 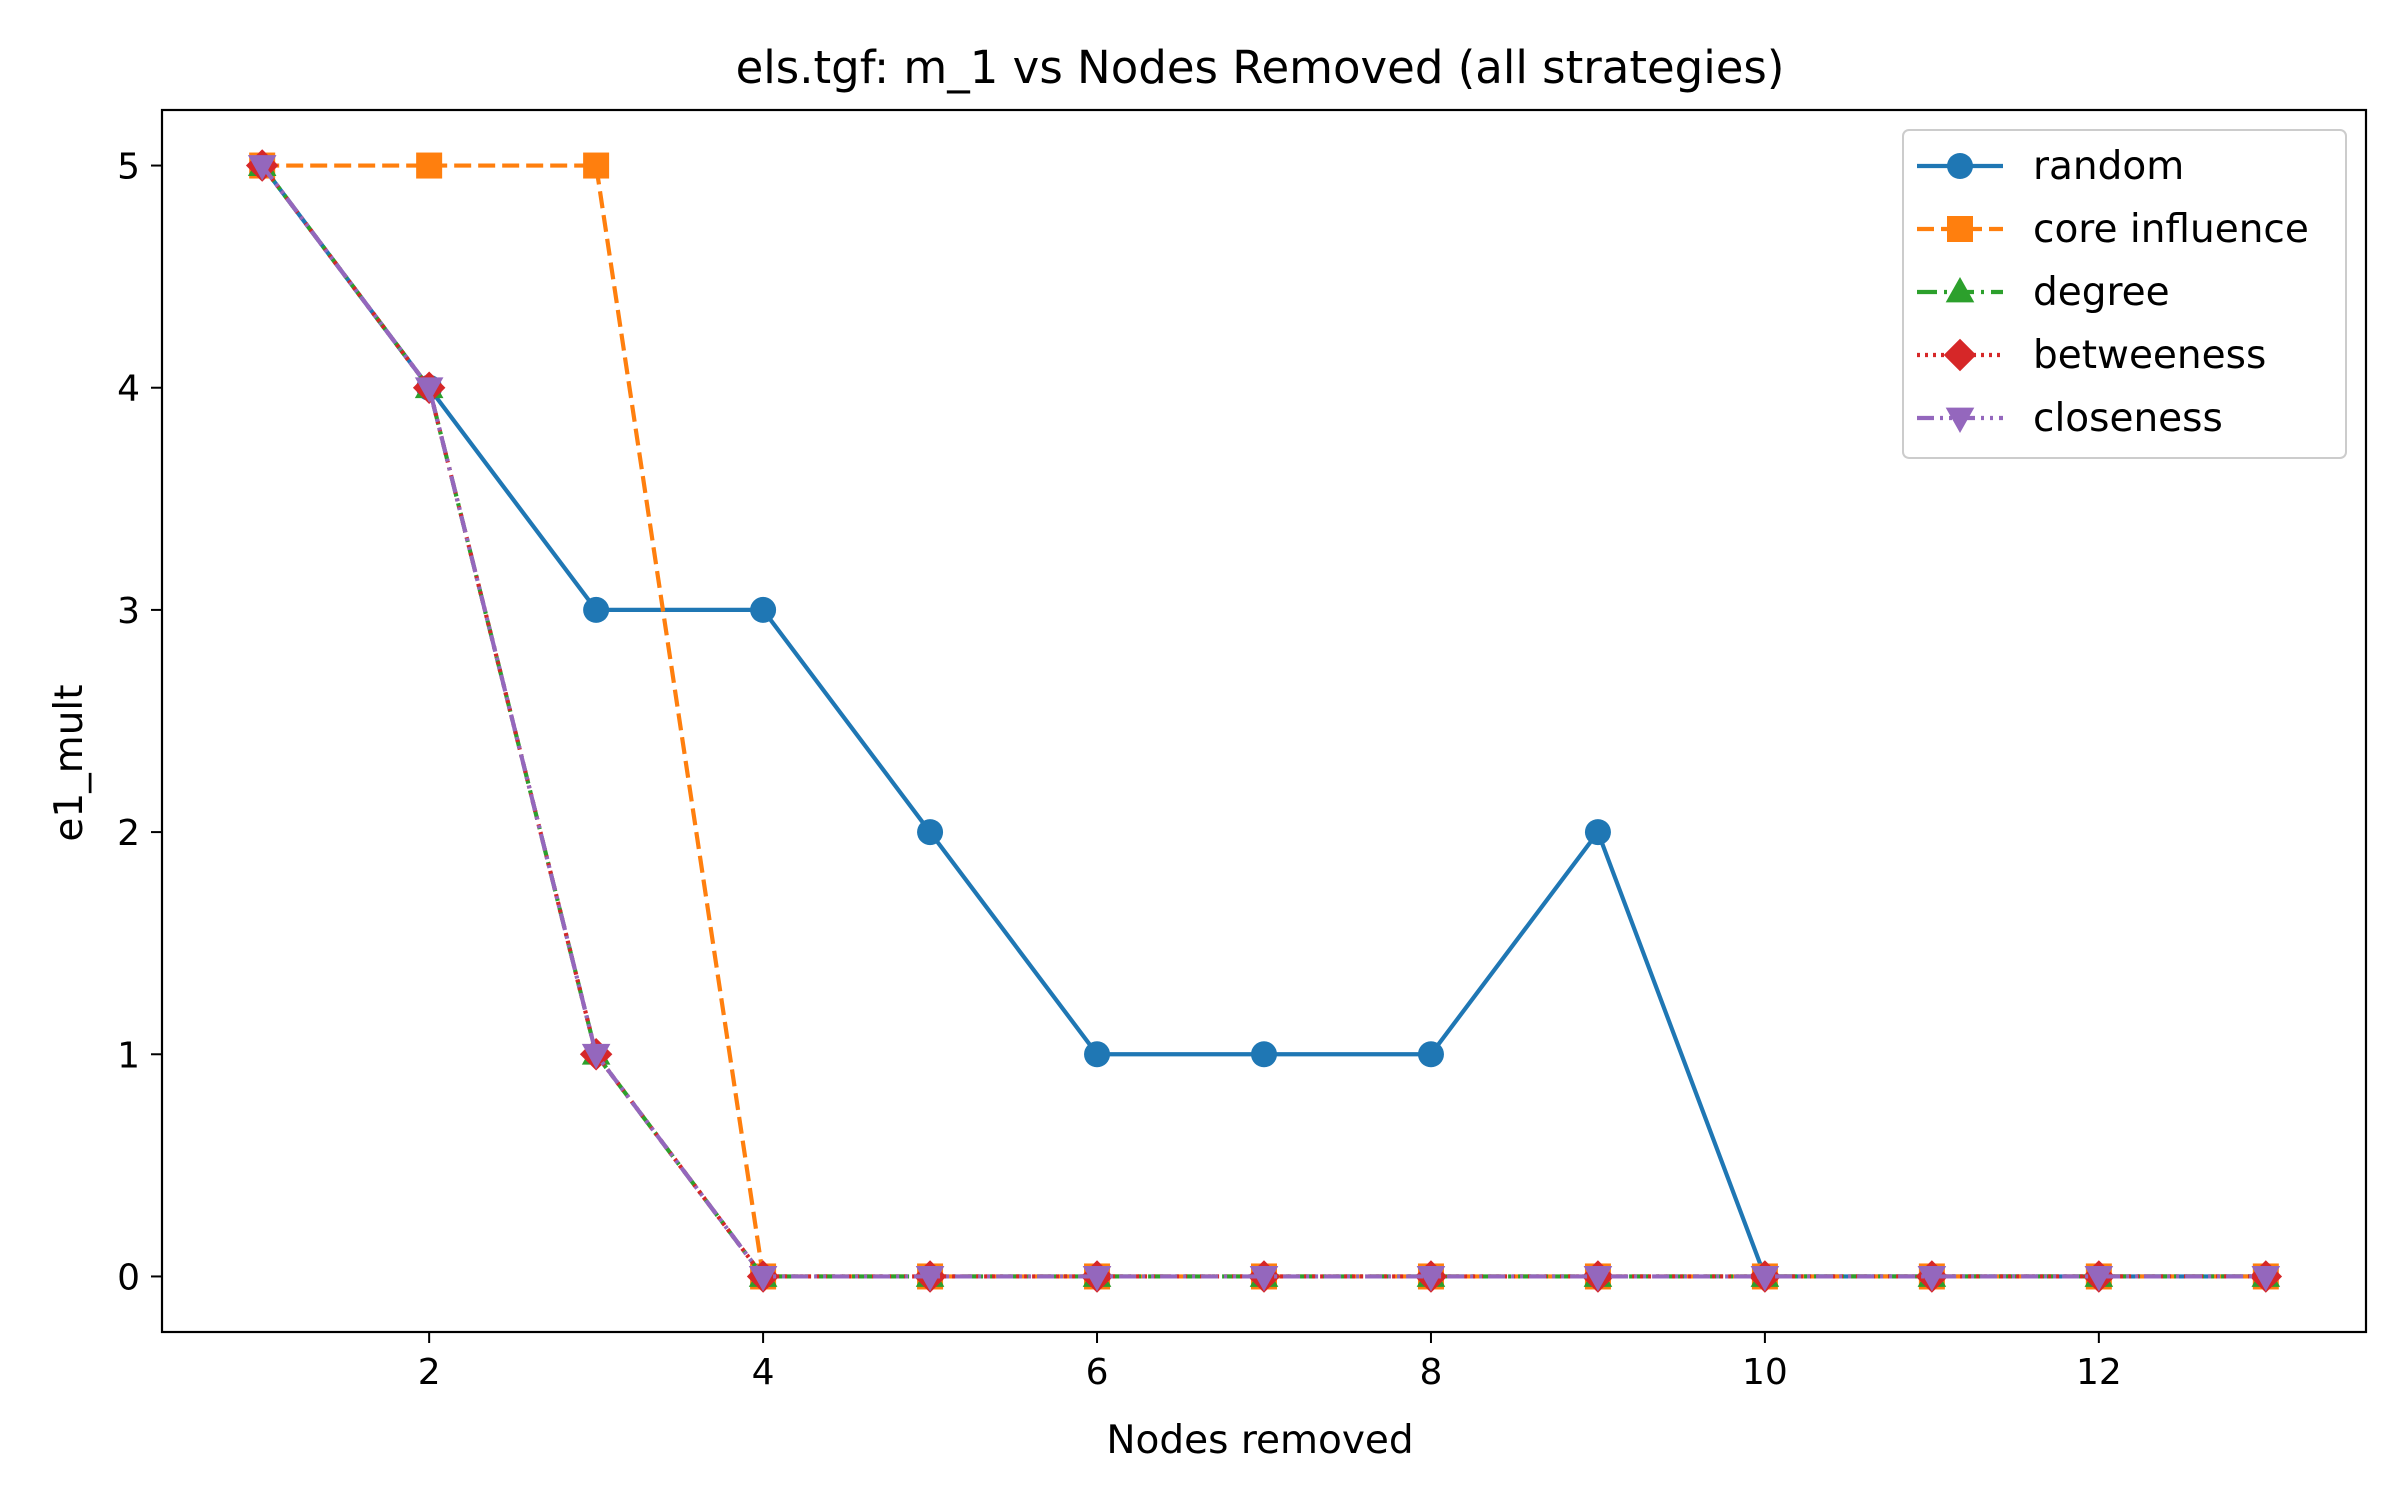 What do you see at coordinates (2099, 1372) in the screenshot?
I see `x-tick-label: 12` at bounding box center [2099, 1372].